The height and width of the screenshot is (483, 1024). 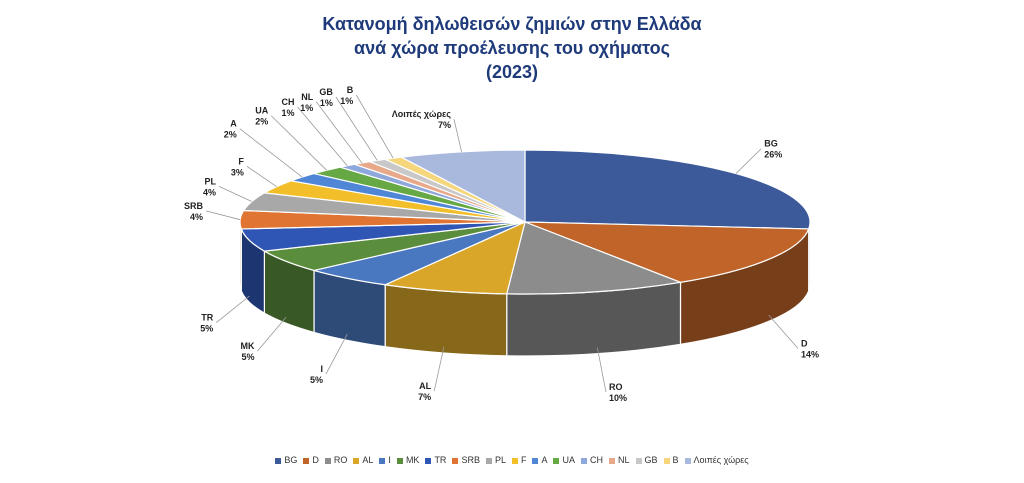 I want to click on leader-line-nl, so click(x=339, y=132).